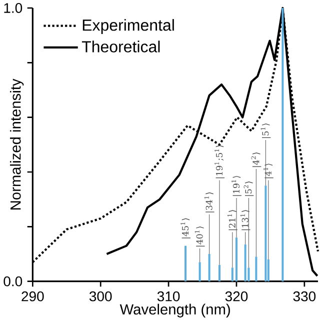  Describe the element at coordinates (128, 26) in the screenshot. I see `legend-label: Experimental` at that location.